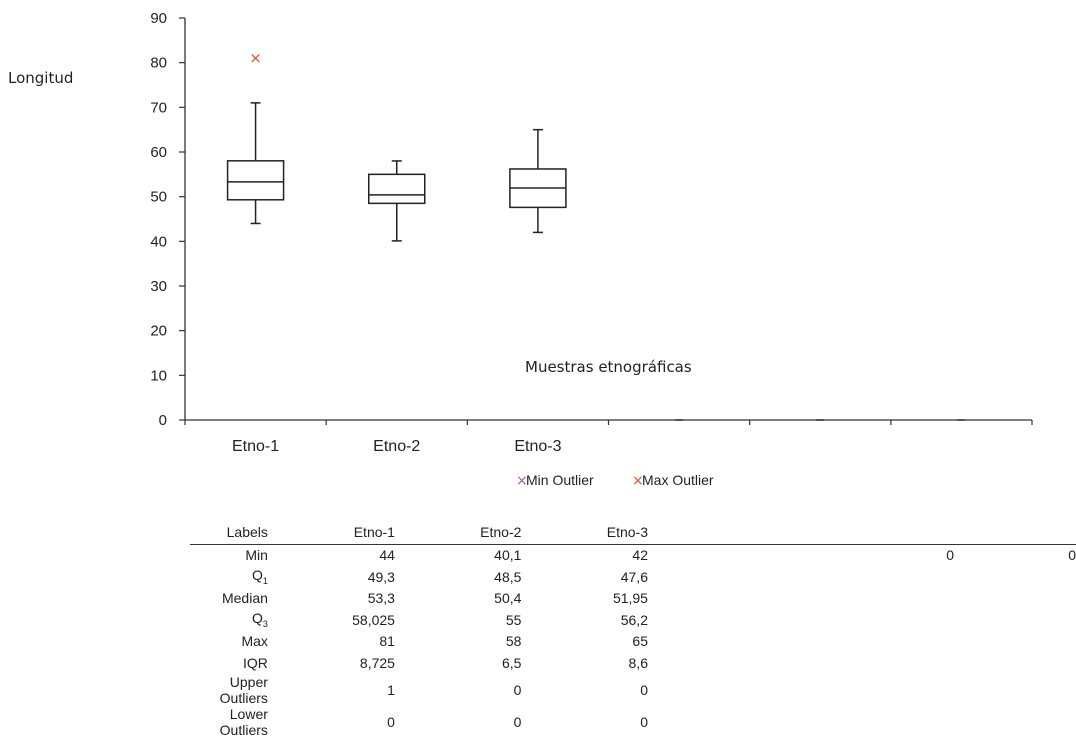  Describe the element at coordinates (513, 641) in the screenshot. I see `table-cell: 58` at that location.